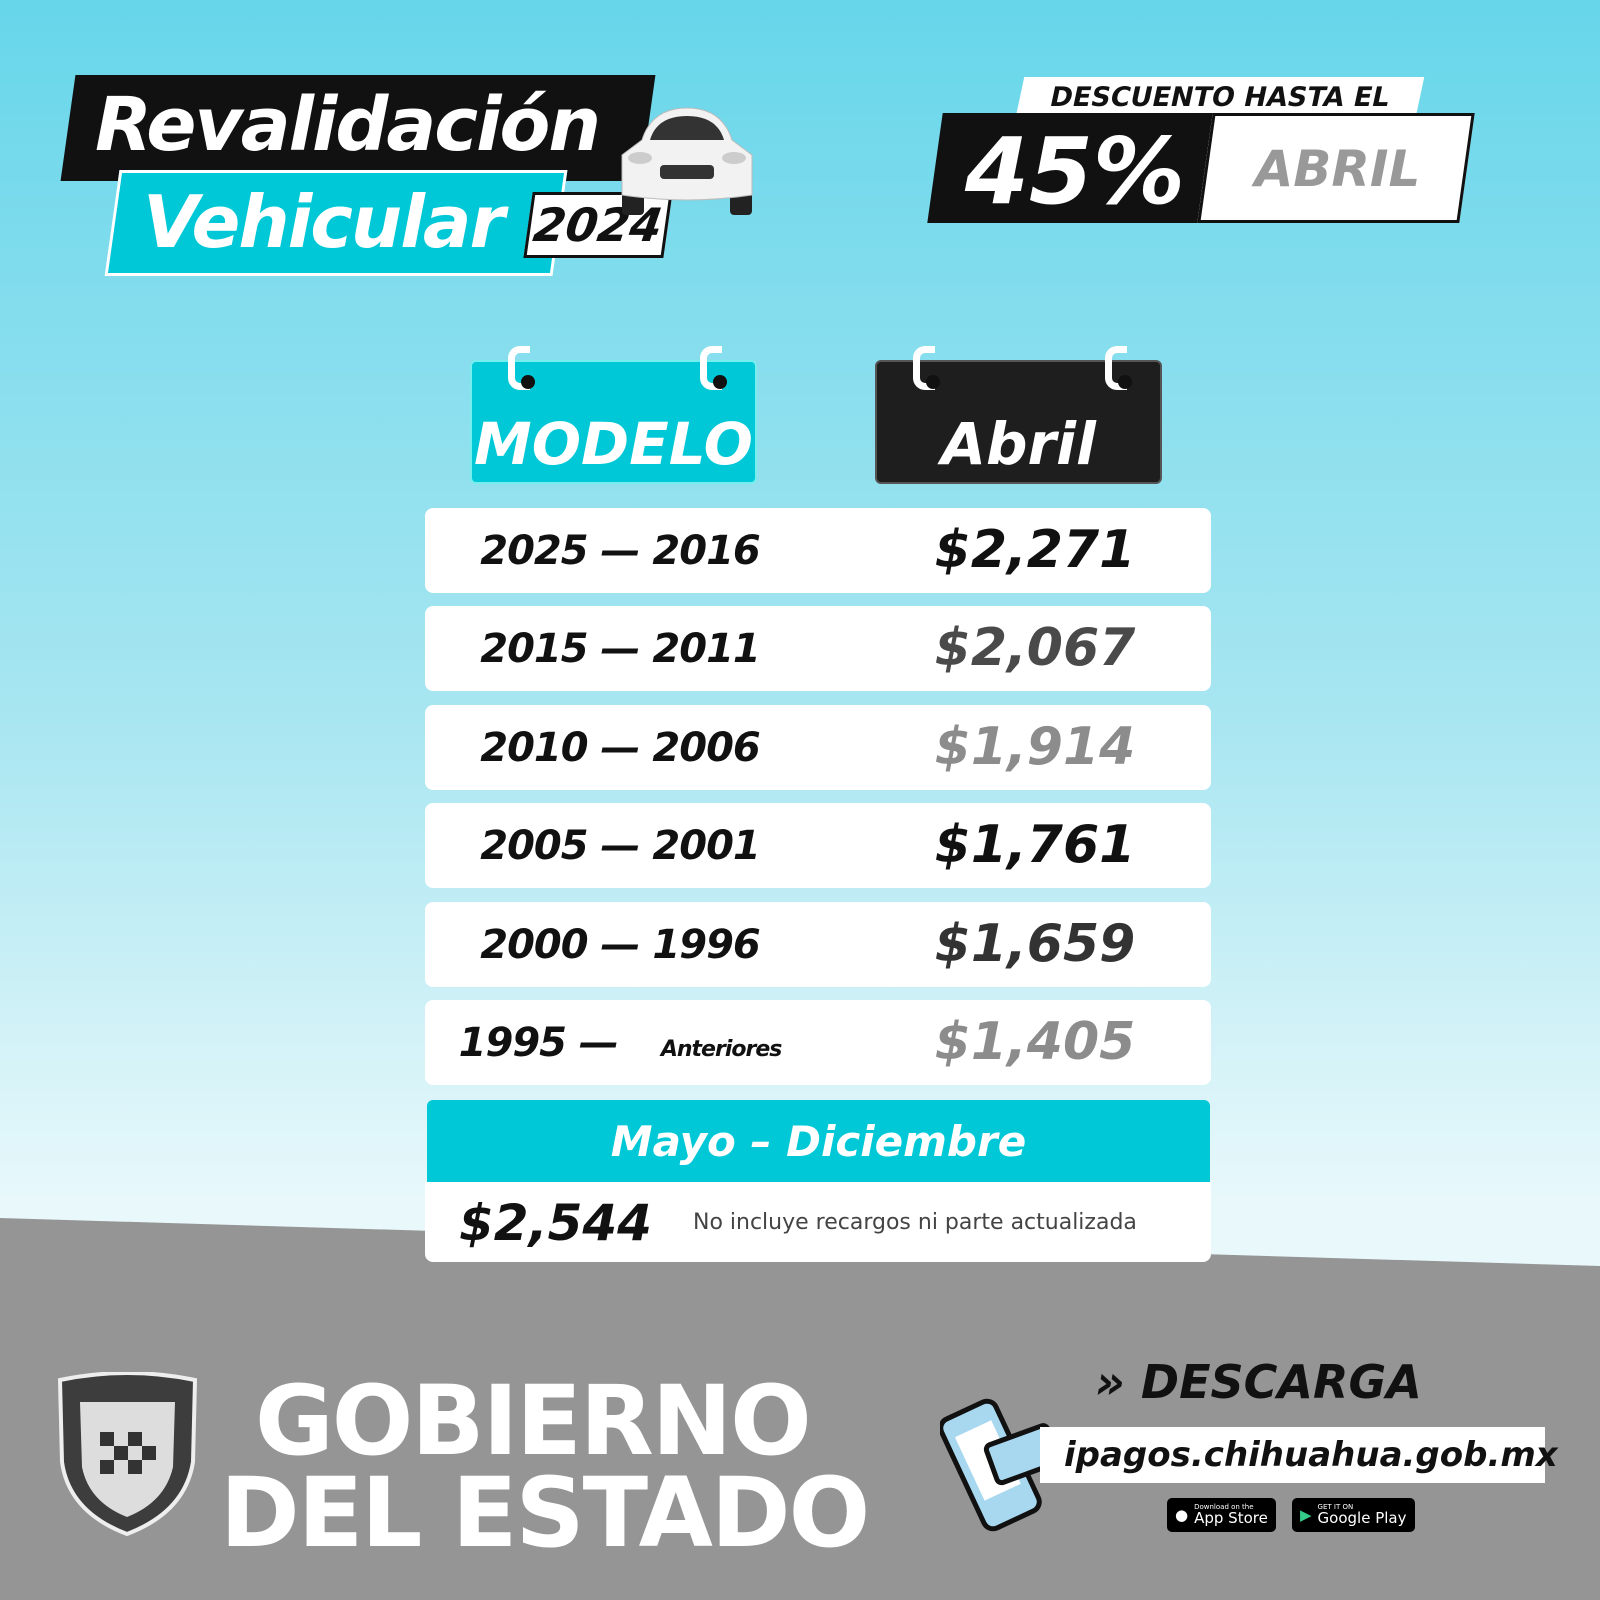 The height and width of the screenshot is (1600, 1600). I want to click on price: $1,405, so click(1035, 1042).